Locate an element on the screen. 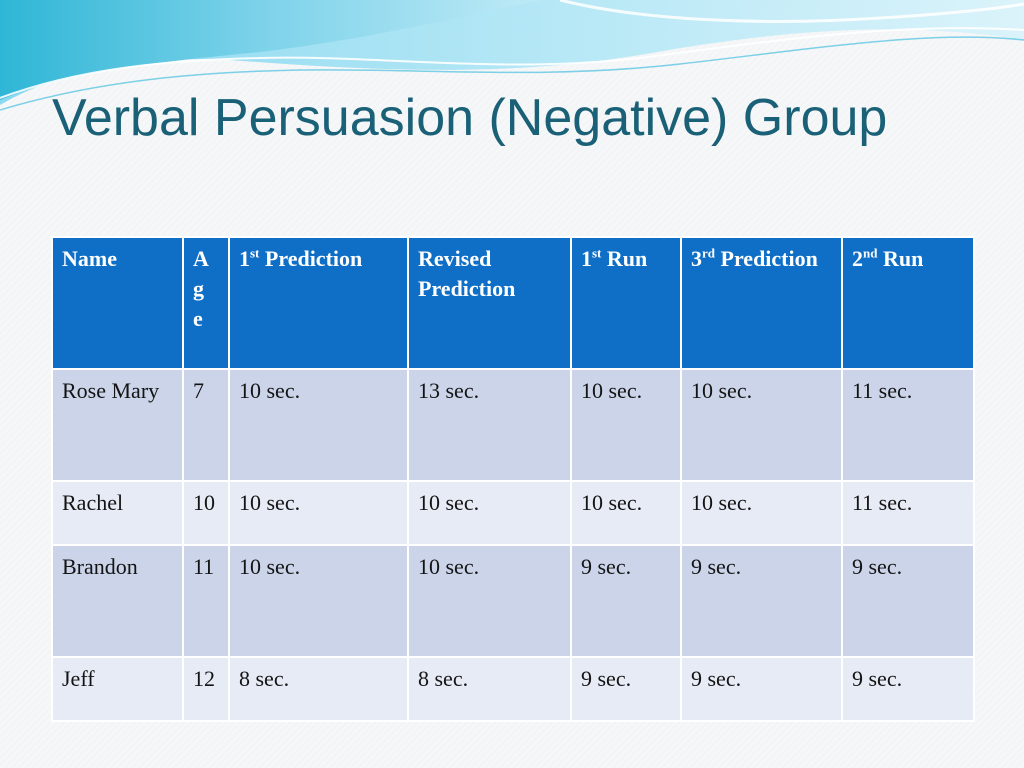  cell-revised-prediction: 13 sec. is located at coordinates (489, 425).